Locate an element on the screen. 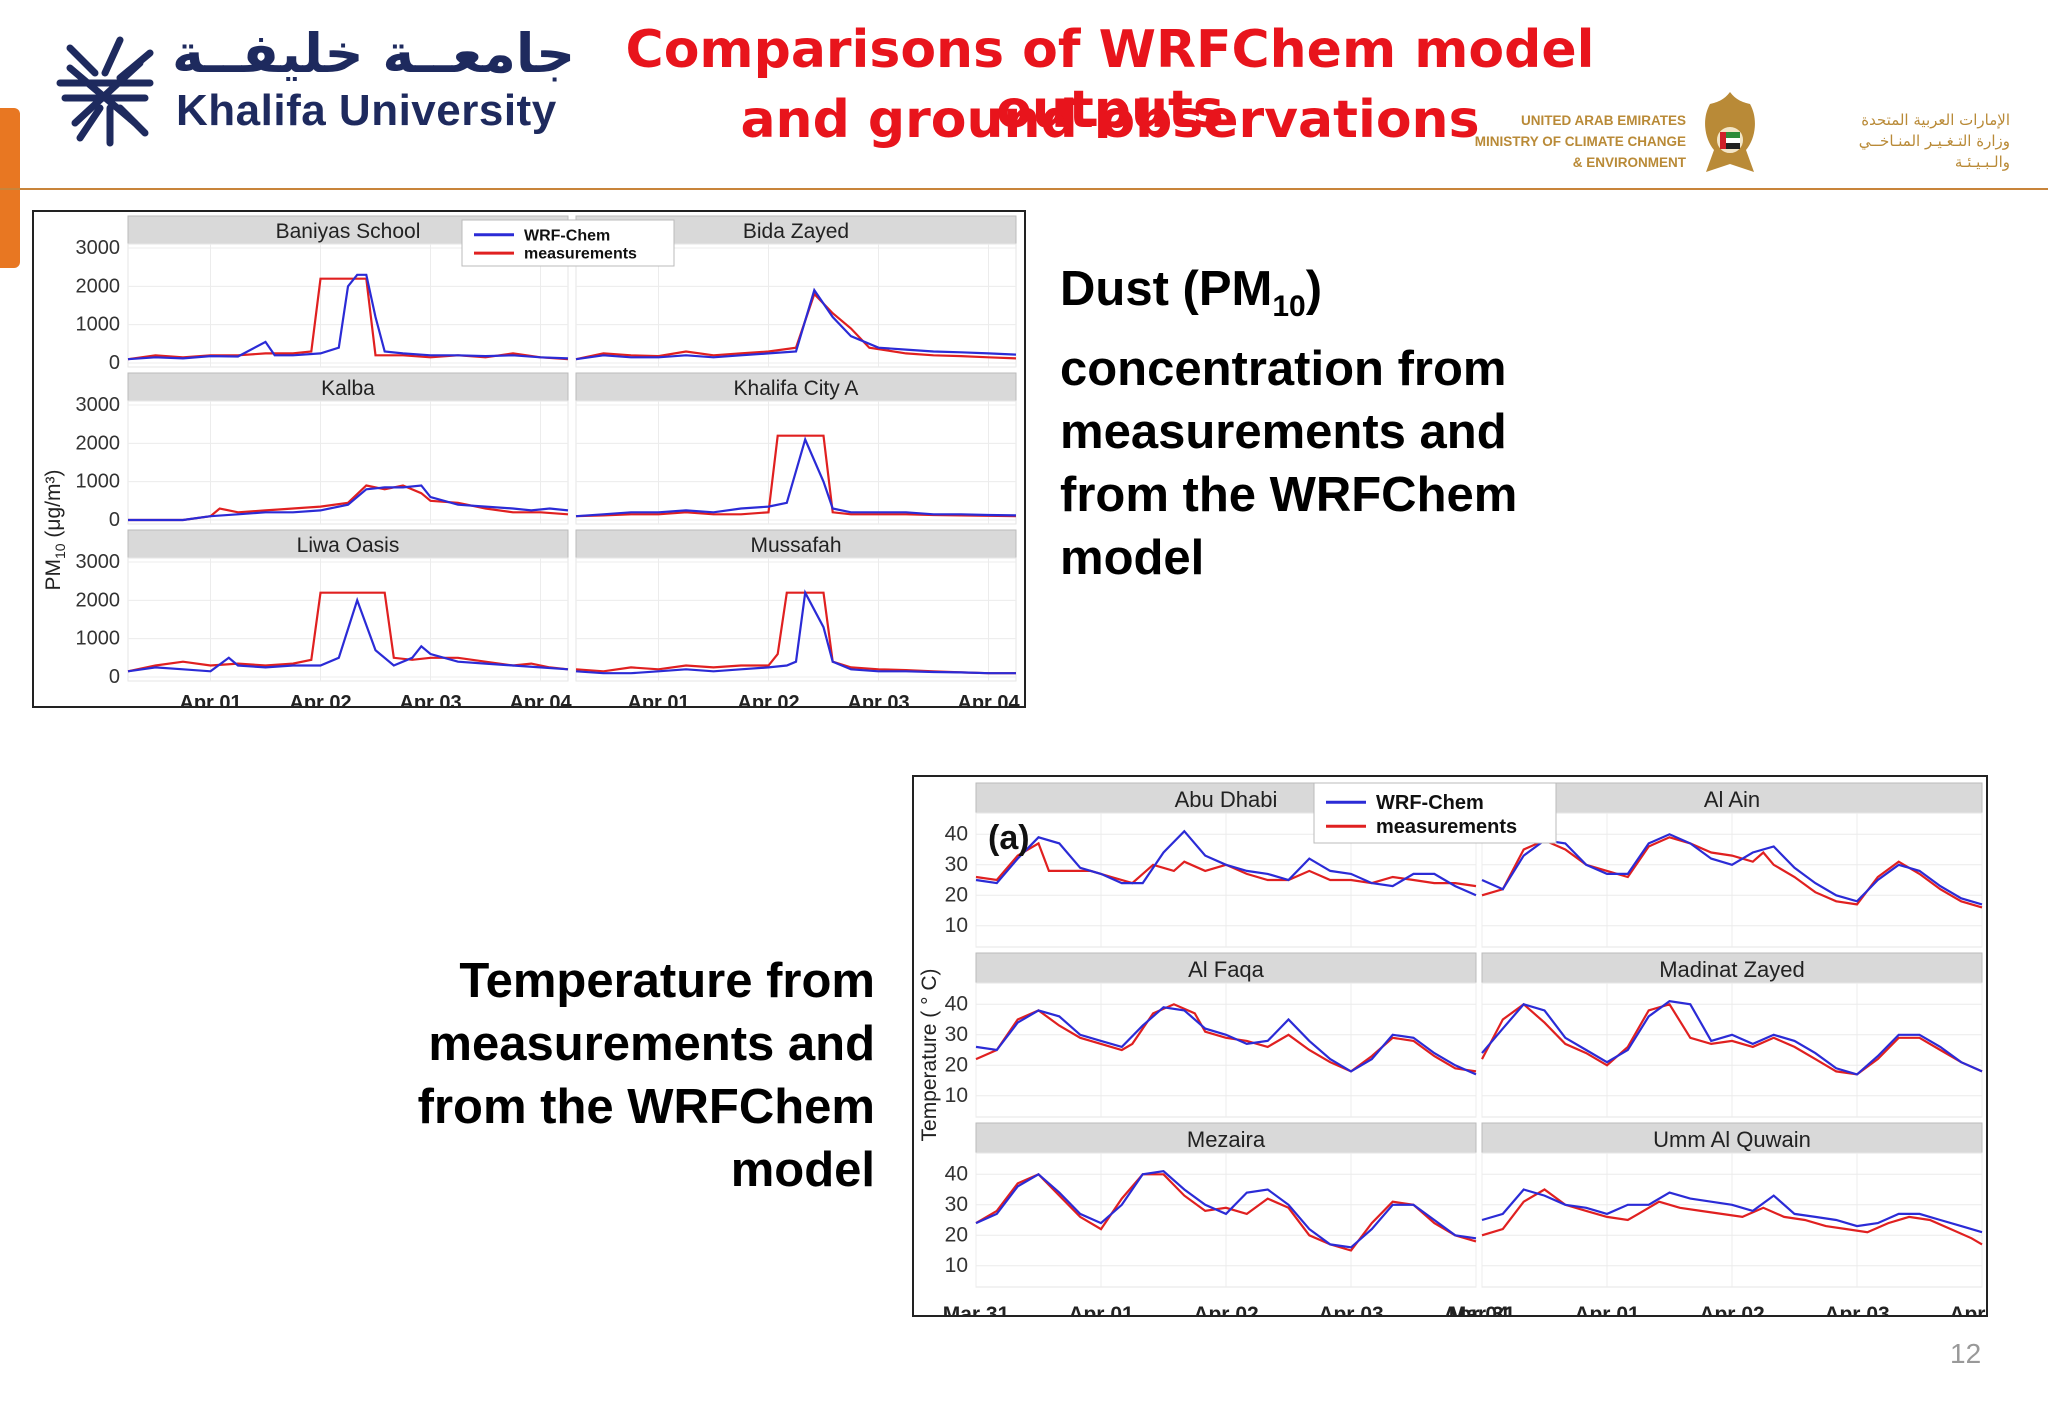  header-divider is located at coordinates (1024, 189).